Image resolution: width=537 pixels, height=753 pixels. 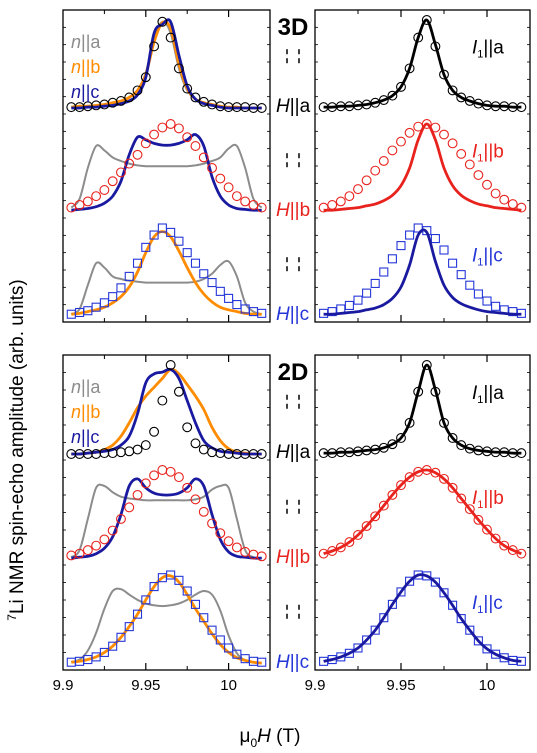 I want to click on label-var: I, so click(x=475, y=256).